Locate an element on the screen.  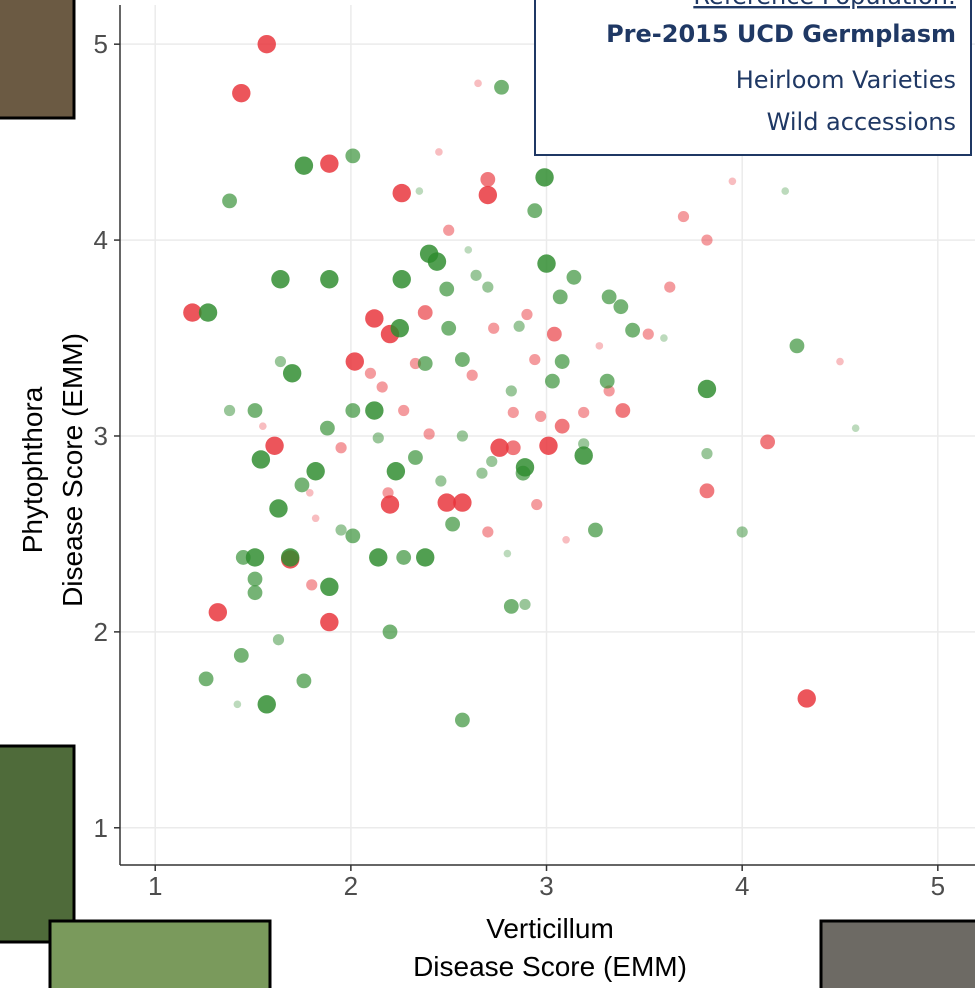
y-axis-title: Phytophthora is located at coordinates (32, 469).